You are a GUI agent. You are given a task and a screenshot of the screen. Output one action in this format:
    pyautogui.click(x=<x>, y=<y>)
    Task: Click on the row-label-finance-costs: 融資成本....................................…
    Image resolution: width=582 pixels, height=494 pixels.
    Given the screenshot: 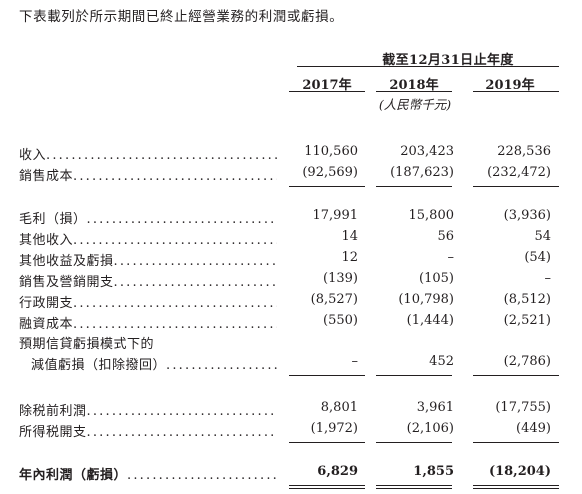 What is the action you would take?
    pyautogui.click(x=148, y=324)
    